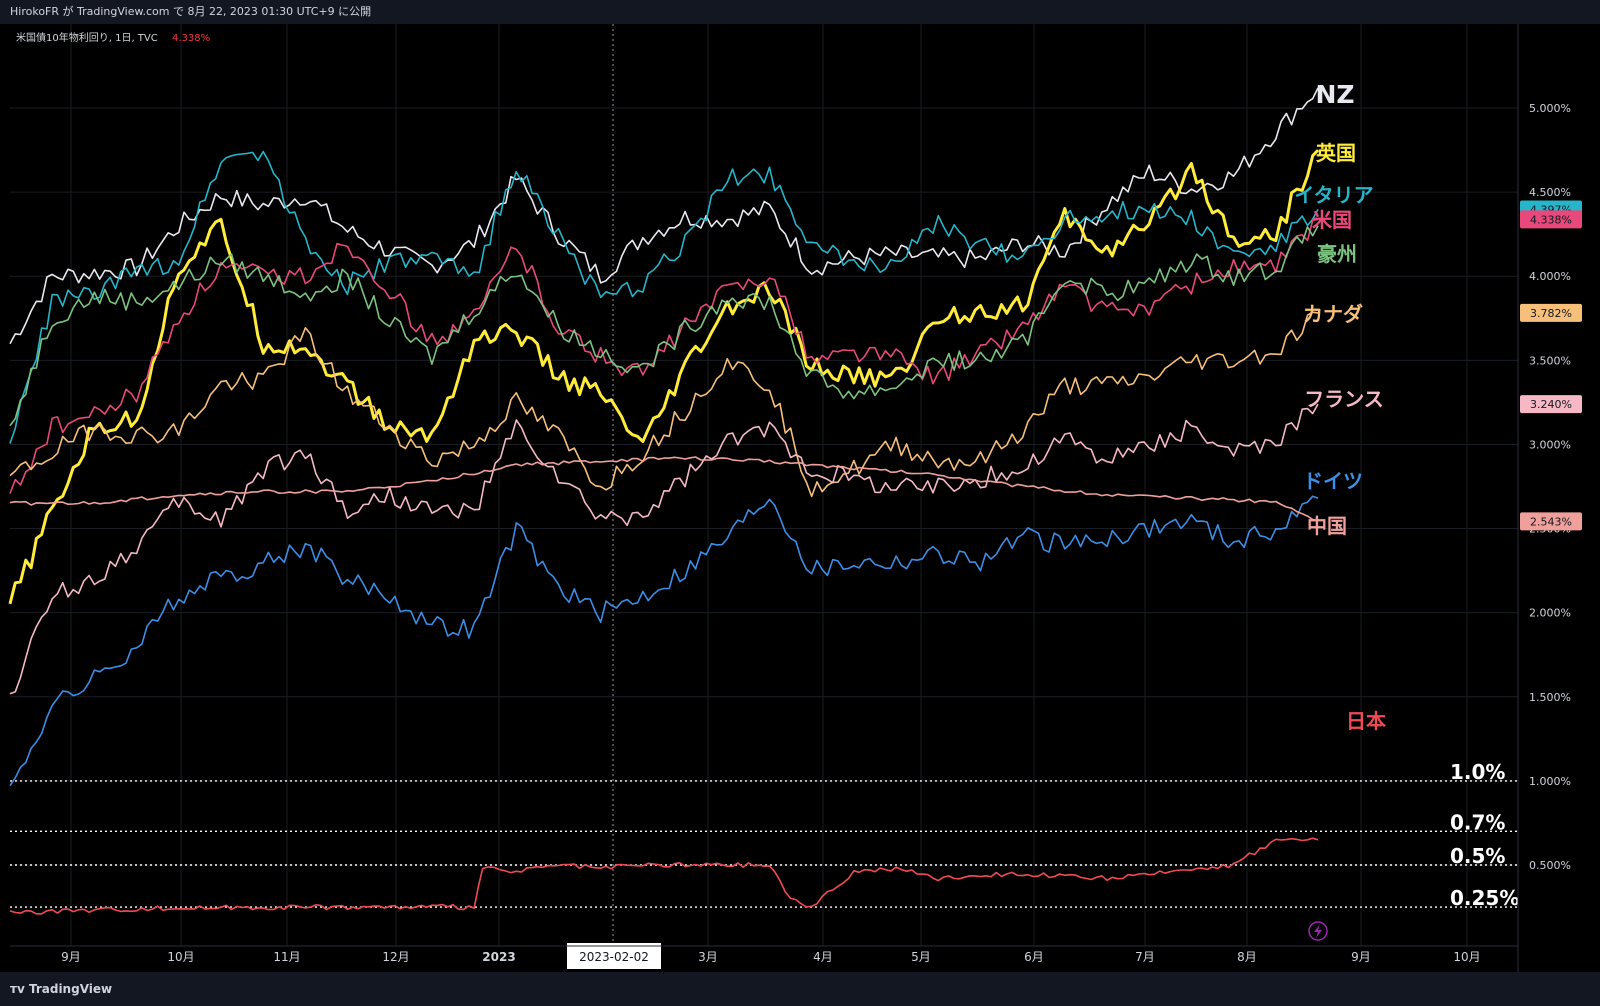  What do you see at coordinates (1336, 153) in the screenshot?
I see `series-label-1: 英国` at bounding box center [1336, 153].